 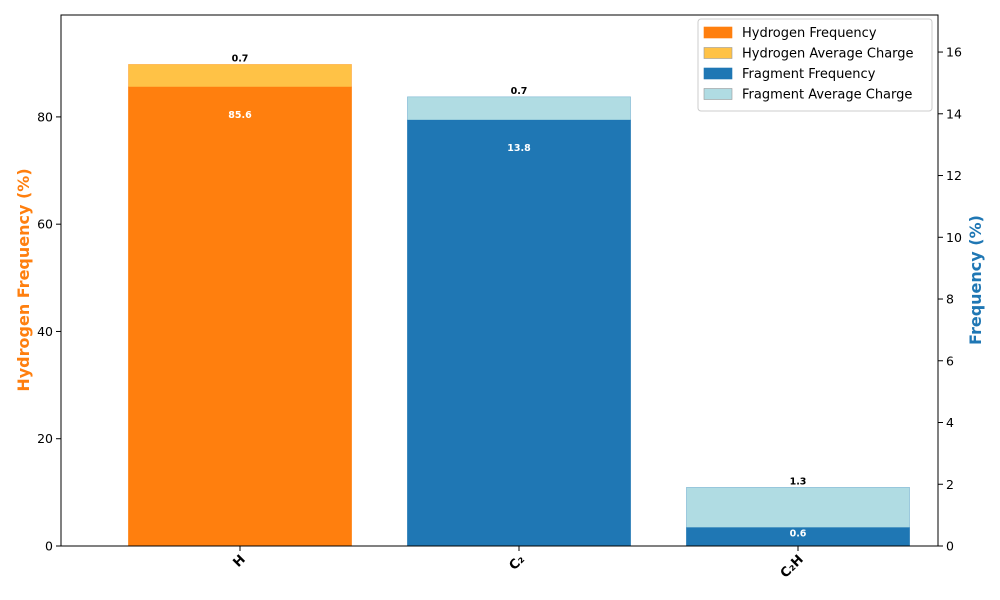 What do you see at coordinates (798, 481) in the screenshot?
I see `data-label-average-charge: 1.3` at bounding box center [798, 481].